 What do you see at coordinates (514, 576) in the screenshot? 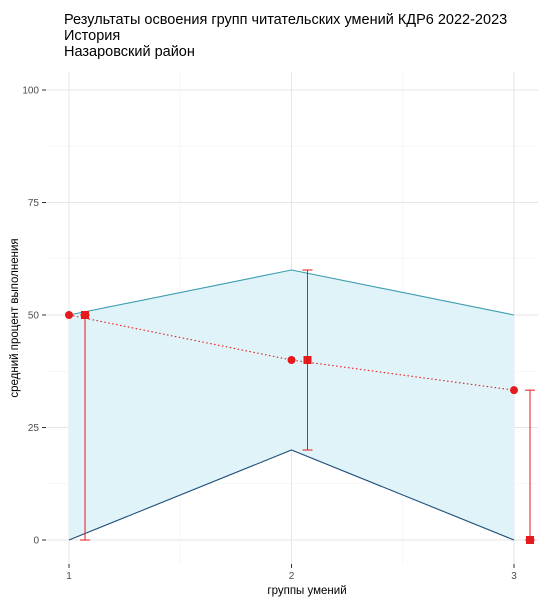
I see `x-tick-label: 3` at bounding box center [514, 576].